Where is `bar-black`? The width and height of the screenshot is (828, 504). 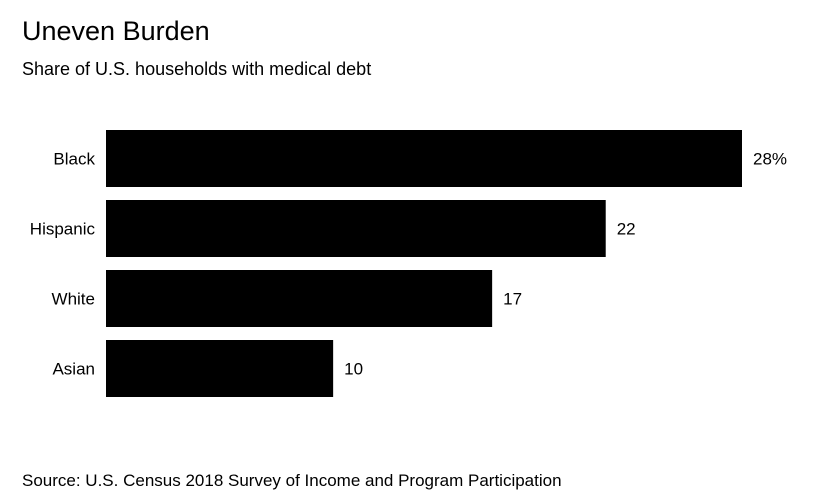 bar-black is located at coordinates (424, 158).